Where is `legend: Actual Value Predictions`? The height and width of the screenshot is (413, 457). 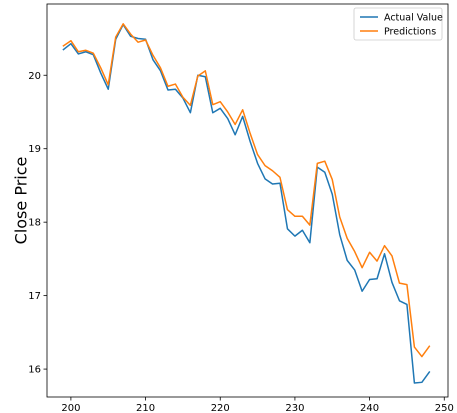
legend: Actual Value Predictions is located at coordinates (398, 24).